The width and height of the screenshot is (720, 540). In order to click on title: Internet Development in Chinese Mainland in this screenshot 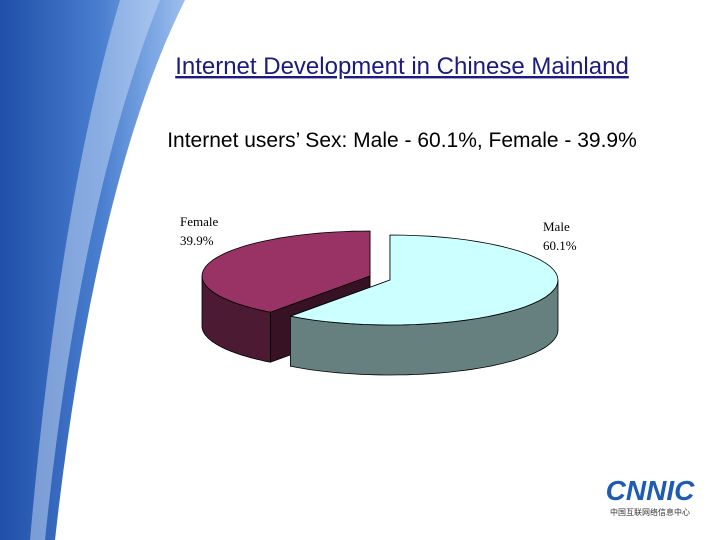, I will do `click(402, 66)`.